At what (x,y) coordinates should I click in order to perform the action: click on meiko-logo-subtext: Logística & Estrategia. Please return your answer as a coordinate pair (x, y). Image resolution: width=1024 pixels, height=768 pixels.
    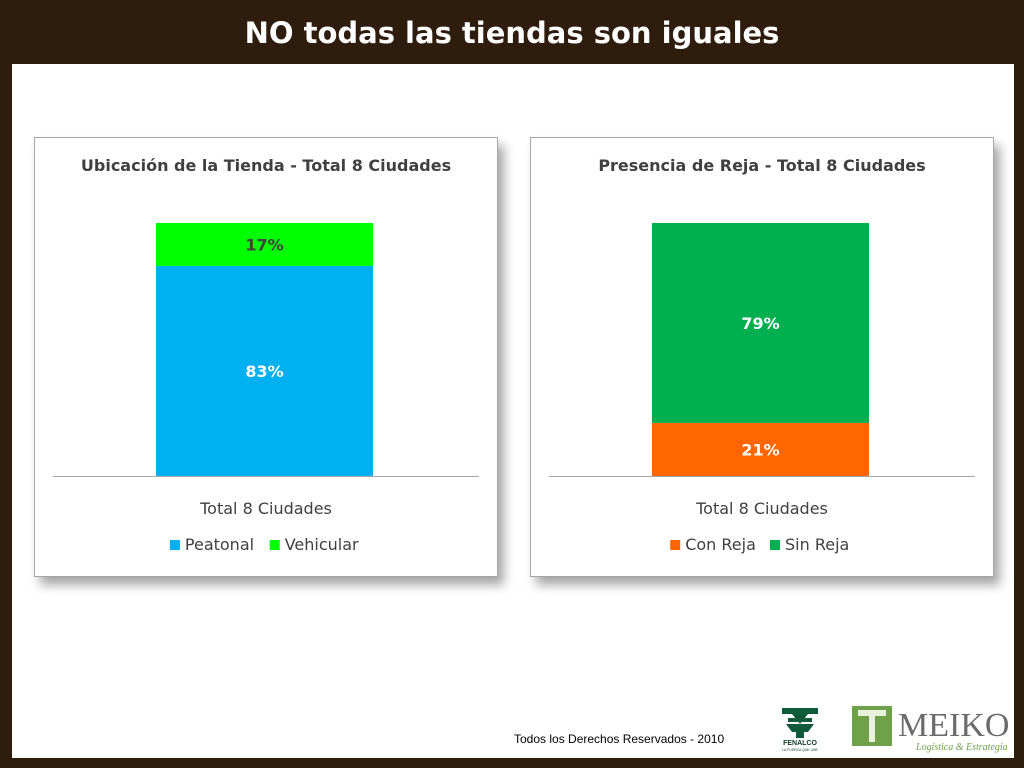
    Looking at the image, I should click on (961, 747).